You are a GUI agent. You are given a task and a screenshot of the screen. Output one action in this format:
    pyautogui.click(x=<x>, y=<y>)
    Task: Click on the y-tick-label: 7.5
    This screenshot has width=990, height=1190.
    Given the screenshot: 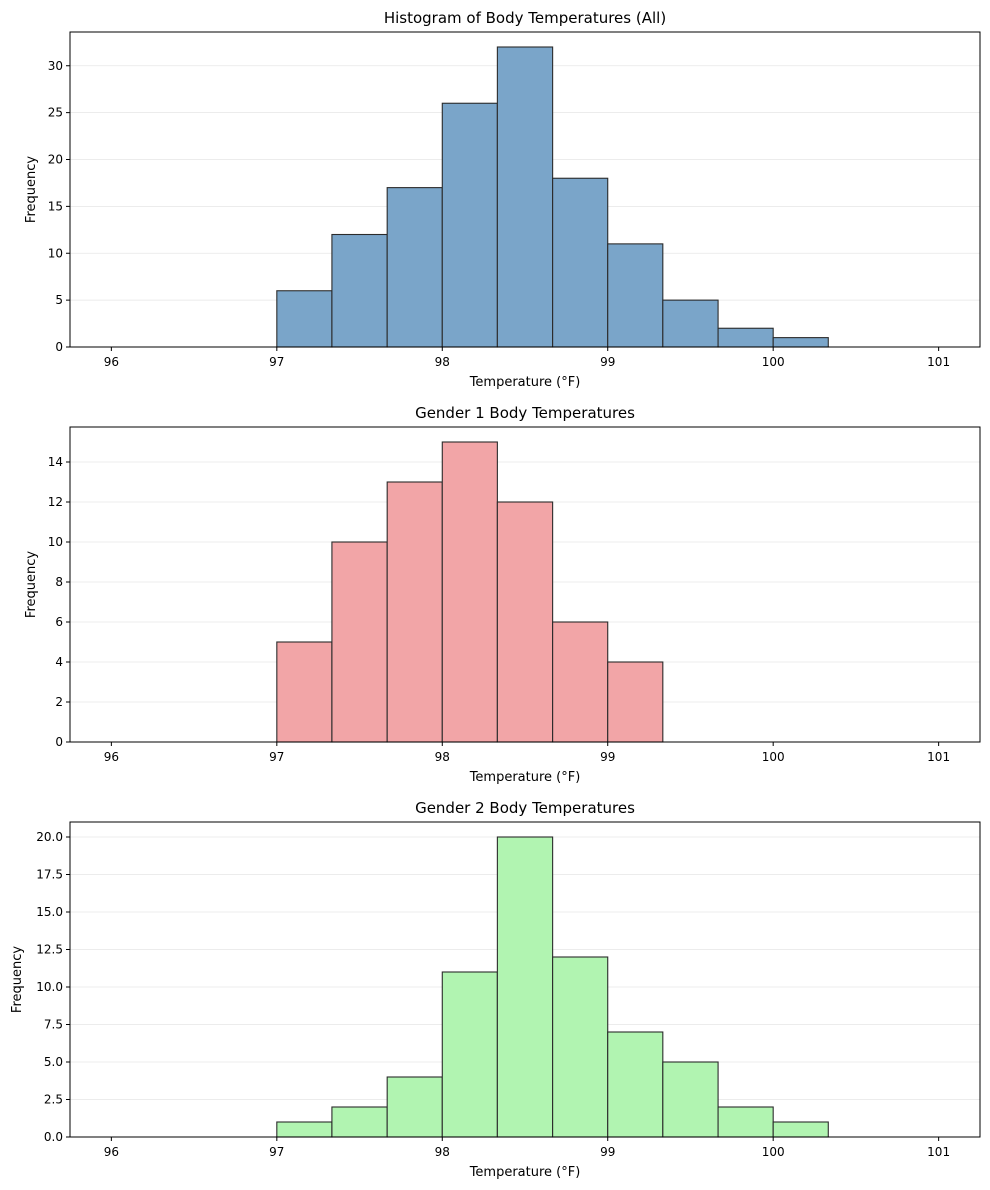 What is the action you would take?
    pyautogui.click(x=53, y=1025)
    